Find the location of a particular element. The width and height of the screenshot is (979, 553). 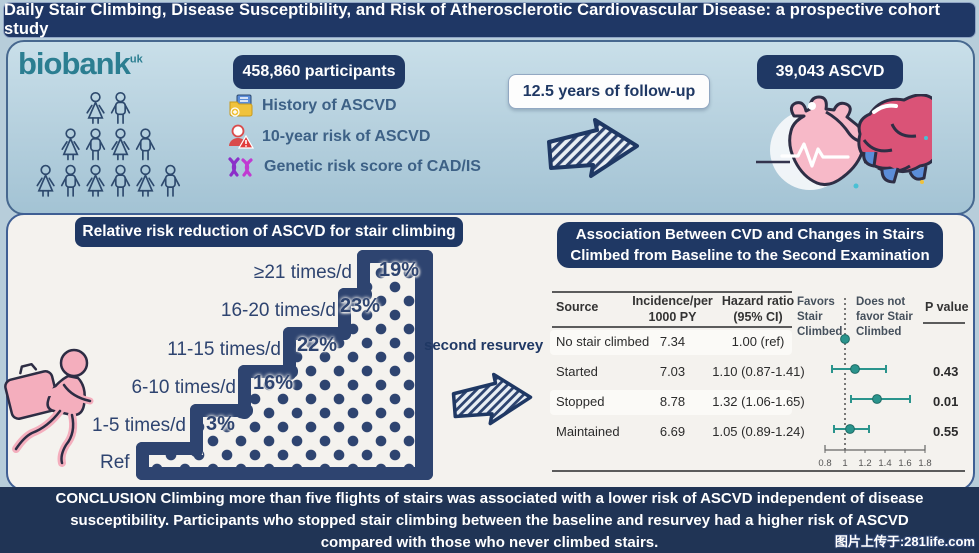

running-person-icon is located at coordinates (49, 407).